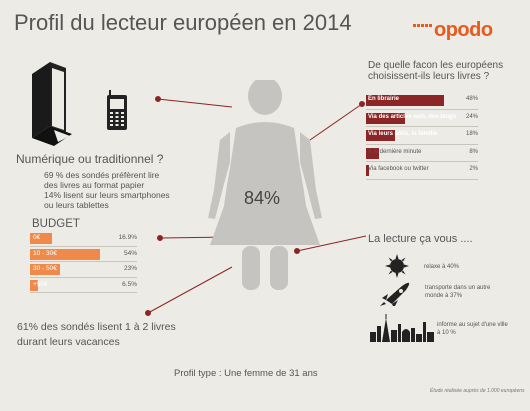 This screenshot has width=530, height=411. I want to click on budget-label: +50€, so click(40, 284).